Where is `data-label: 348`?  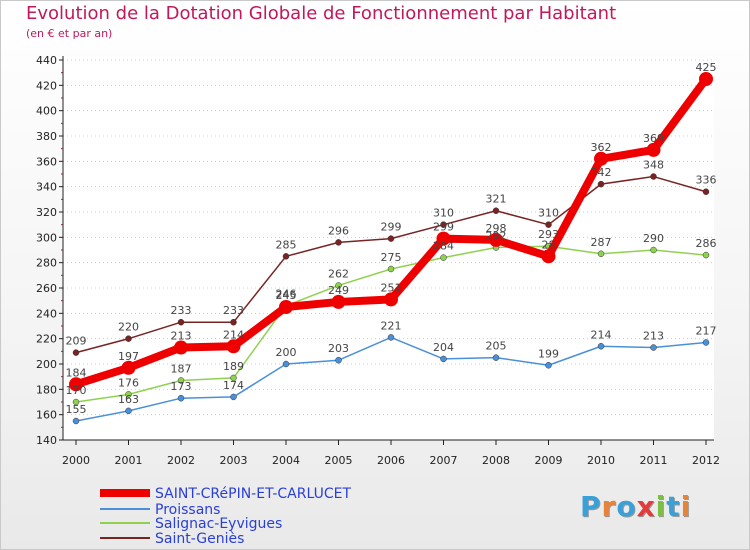 data-label: 348 is located at coordinates (653, 165).